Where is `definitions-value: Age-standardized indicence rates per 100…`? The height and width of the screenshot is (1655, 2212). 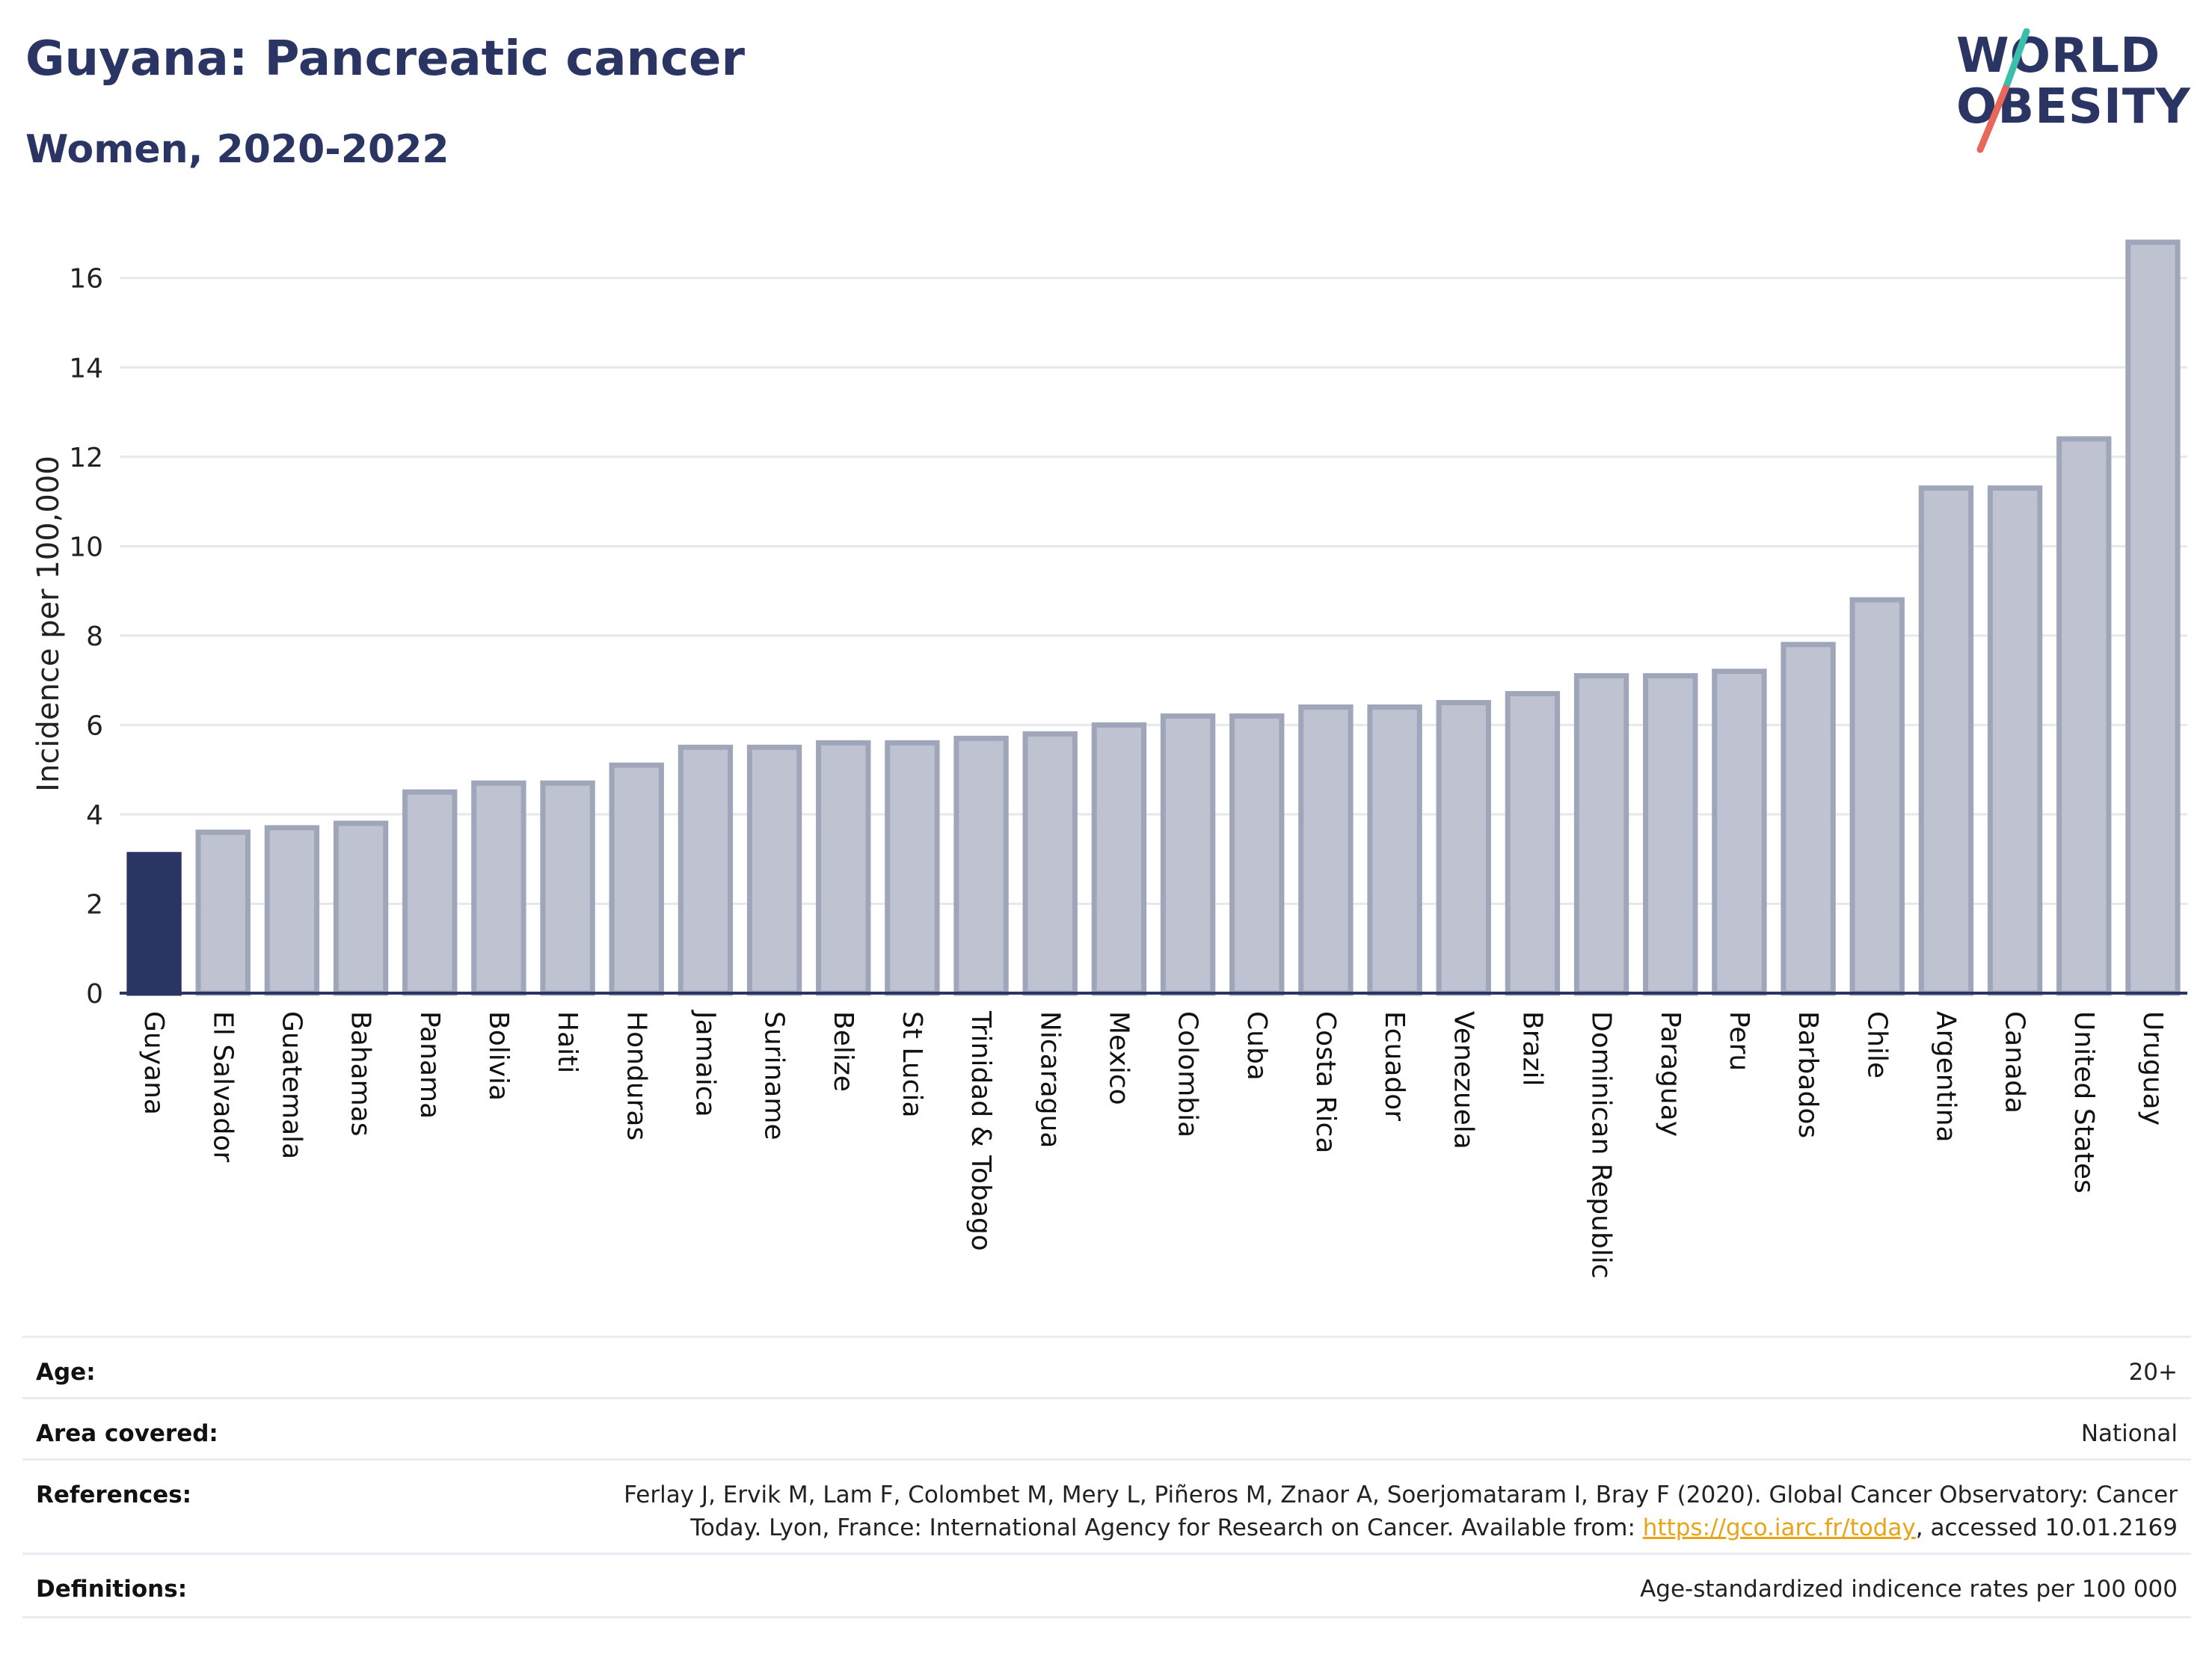 definitions-value: Age-standardized indicence rates per 100… is located at coordinates (1909, 1589).